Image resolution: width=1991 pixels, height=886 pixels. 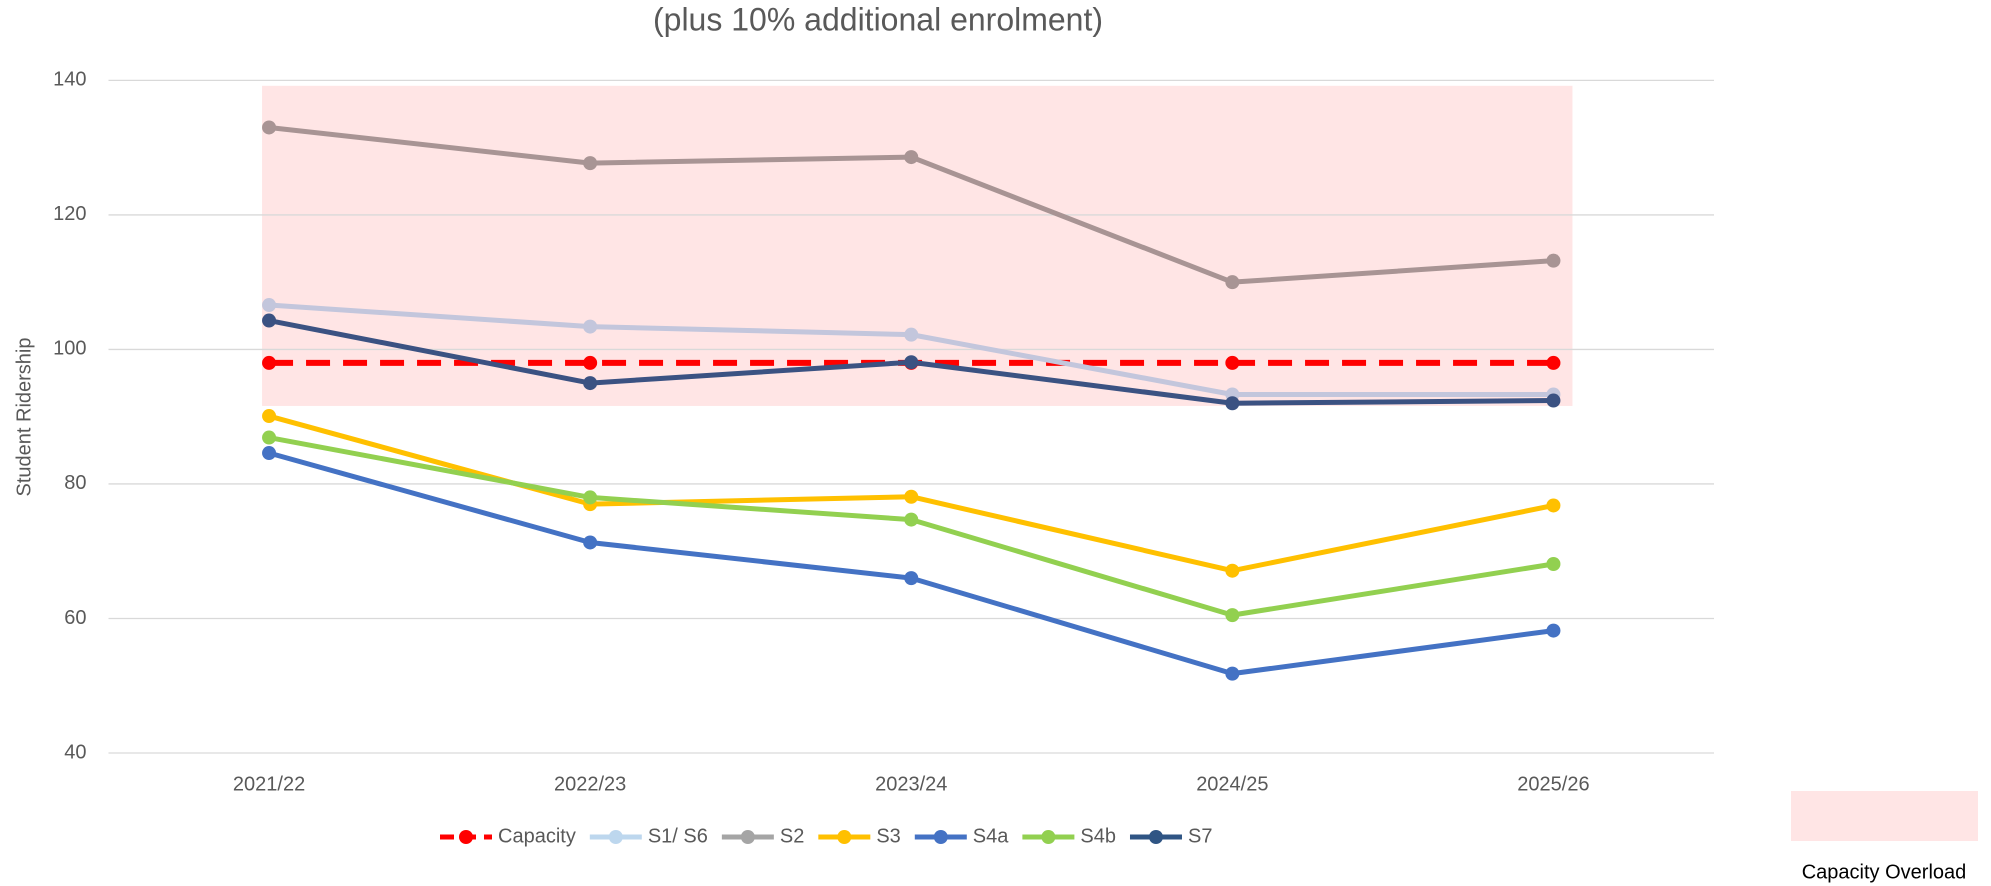 What do you see at coordinates (590, 784) in the screenshot?
I see `x-tick-label: 2022/23` at bounding box center [590, 784].